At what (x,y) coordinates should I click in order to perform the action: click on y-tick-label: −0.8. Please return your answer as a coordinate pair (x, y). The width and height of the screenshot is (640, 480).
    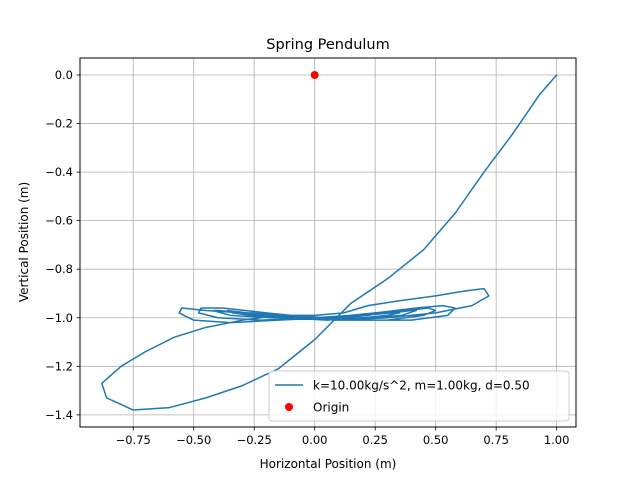
    Looking at the image, I should click on (59, 269).